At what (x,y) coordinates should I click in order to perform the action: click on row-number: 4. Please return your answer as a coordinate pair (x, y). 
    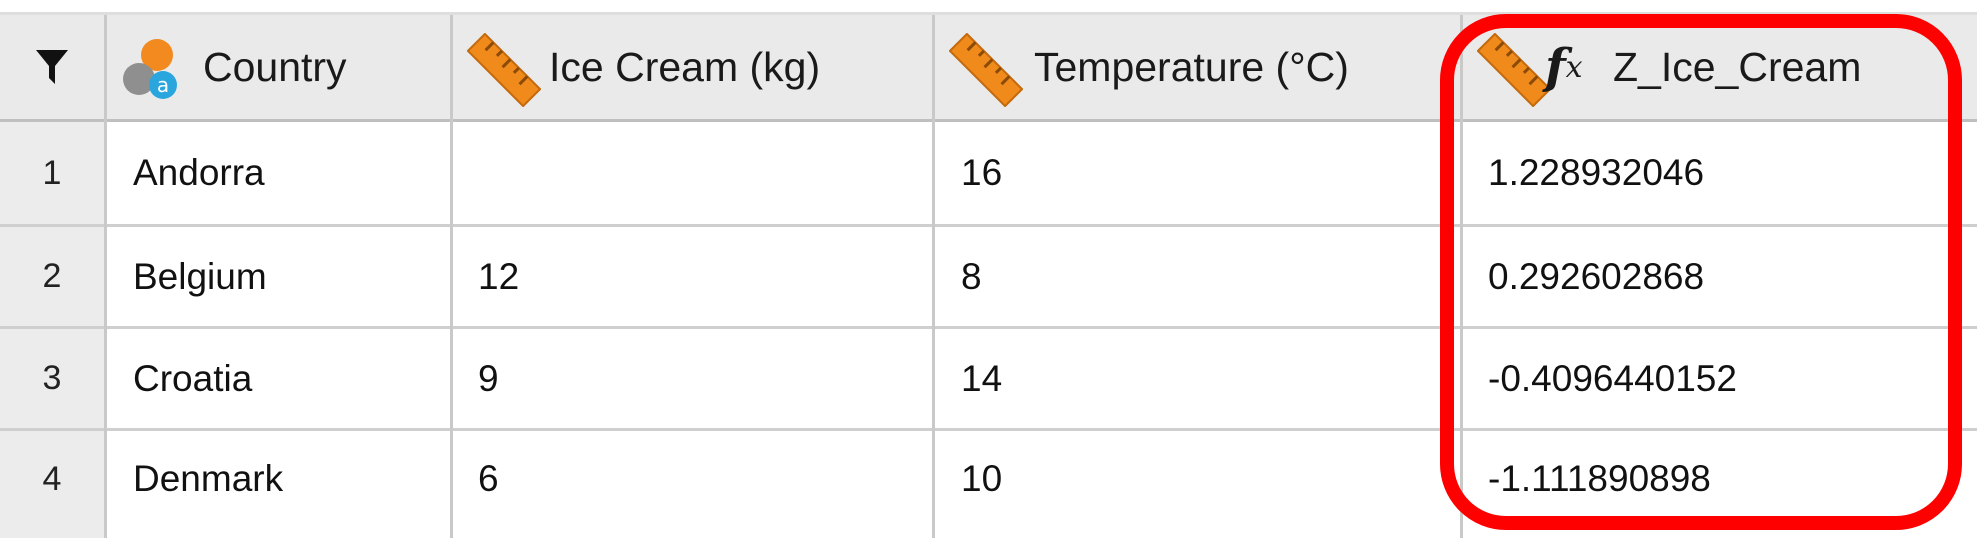
    Looking at the image, I should click on (52, 478).